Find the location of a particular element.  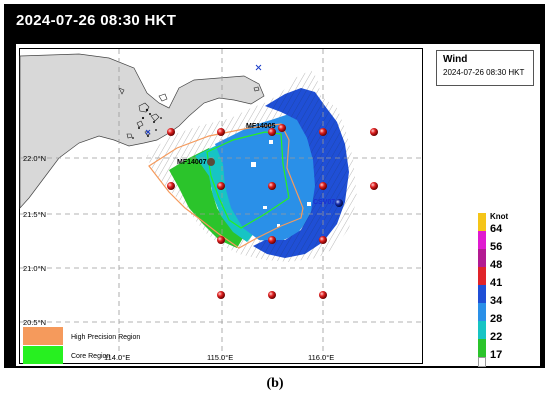

legend-level-34: 34 is located at coordinates (496, 301).